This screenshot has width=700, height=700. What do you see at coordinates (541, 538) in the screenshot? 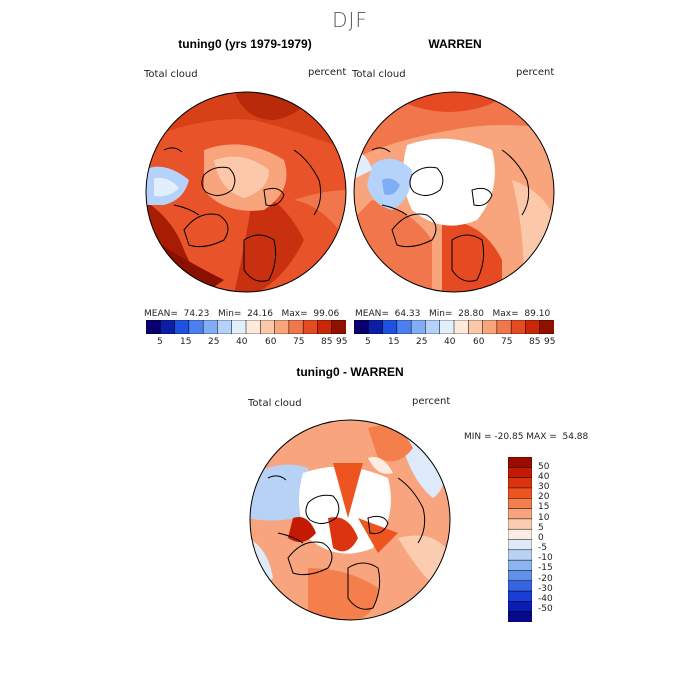
I see `tick-label: 0` at bounding box center [541, 538].